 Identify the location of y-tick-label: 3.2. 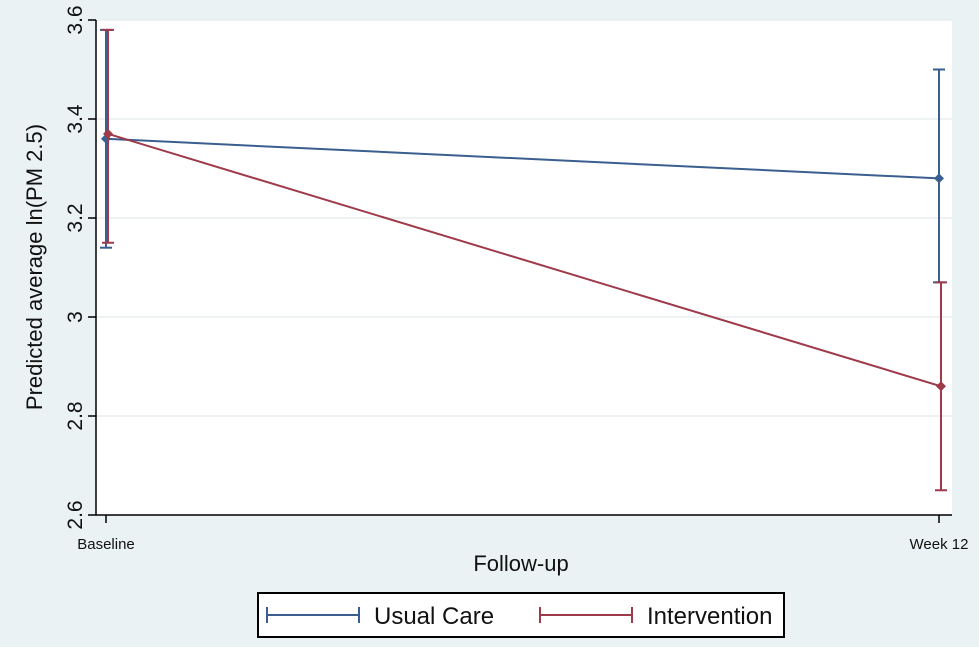
(75, 217).